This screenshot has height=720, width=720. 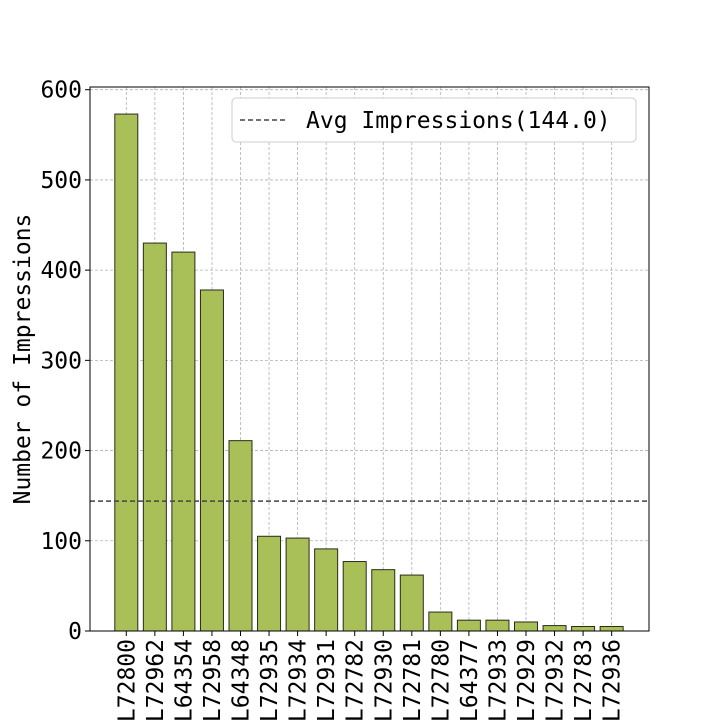 I want to click on y-tick-label: 500, so click(x=61, y=181).